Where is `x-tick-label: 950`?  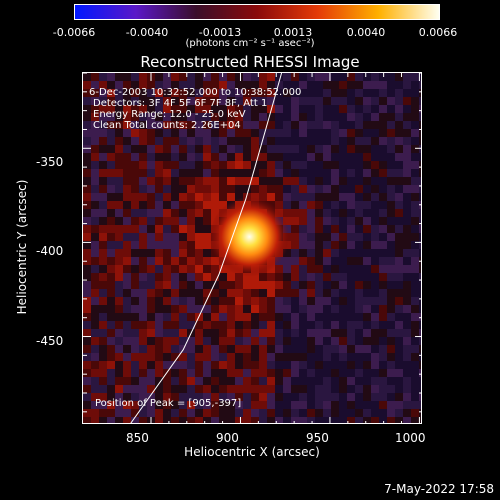 x-tick-label: 950 is located at coordinates (317, 438).